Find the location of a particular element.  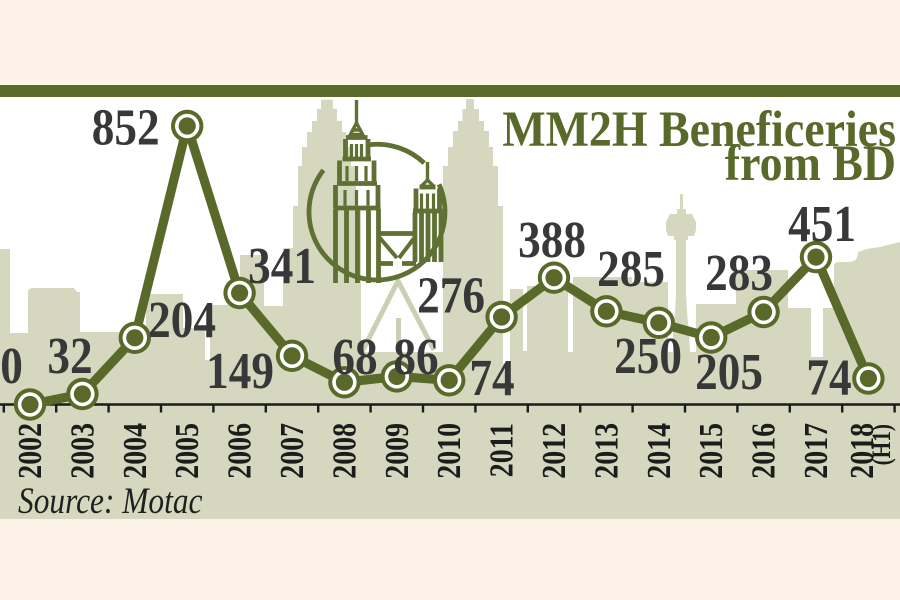

svg-text: 2018 is located at coordinates (861, 451).